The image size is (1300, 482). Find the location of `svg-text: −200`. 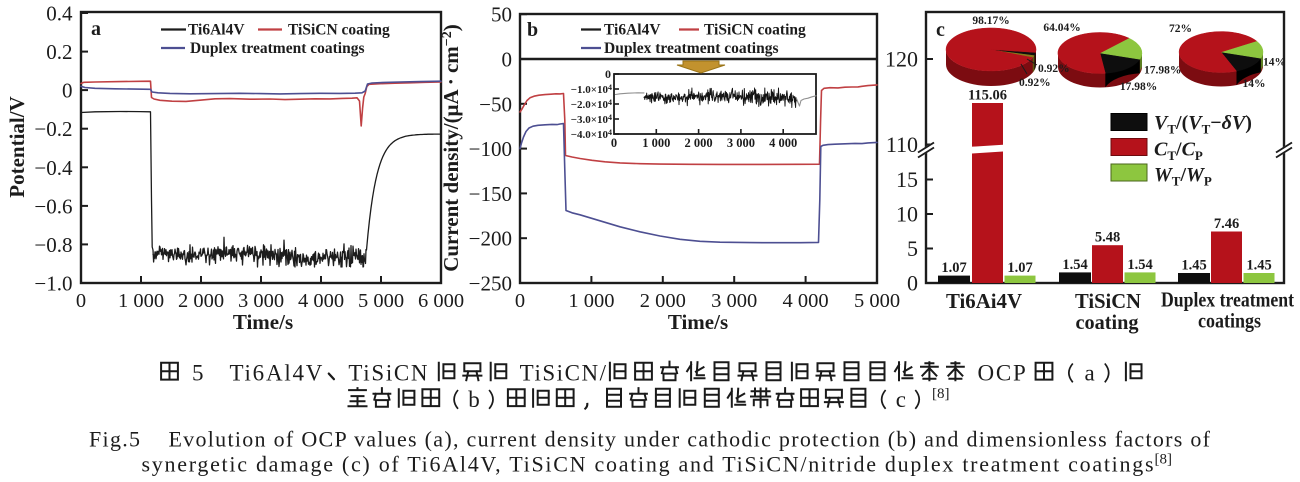

svg-text: −200 is located at coordinates (490, 239).